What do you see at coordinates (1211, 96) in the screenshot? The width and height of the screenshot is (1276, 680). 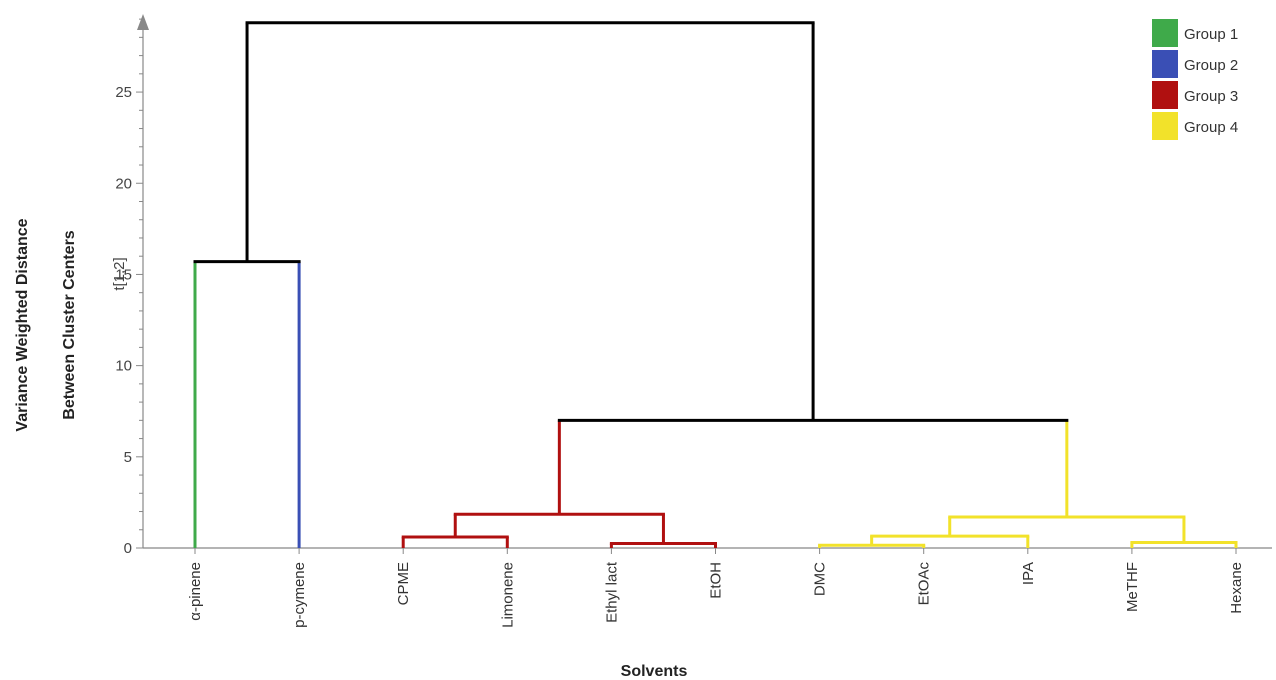 I see `legend-label: Group 3` at bounding box center [1211, 96].